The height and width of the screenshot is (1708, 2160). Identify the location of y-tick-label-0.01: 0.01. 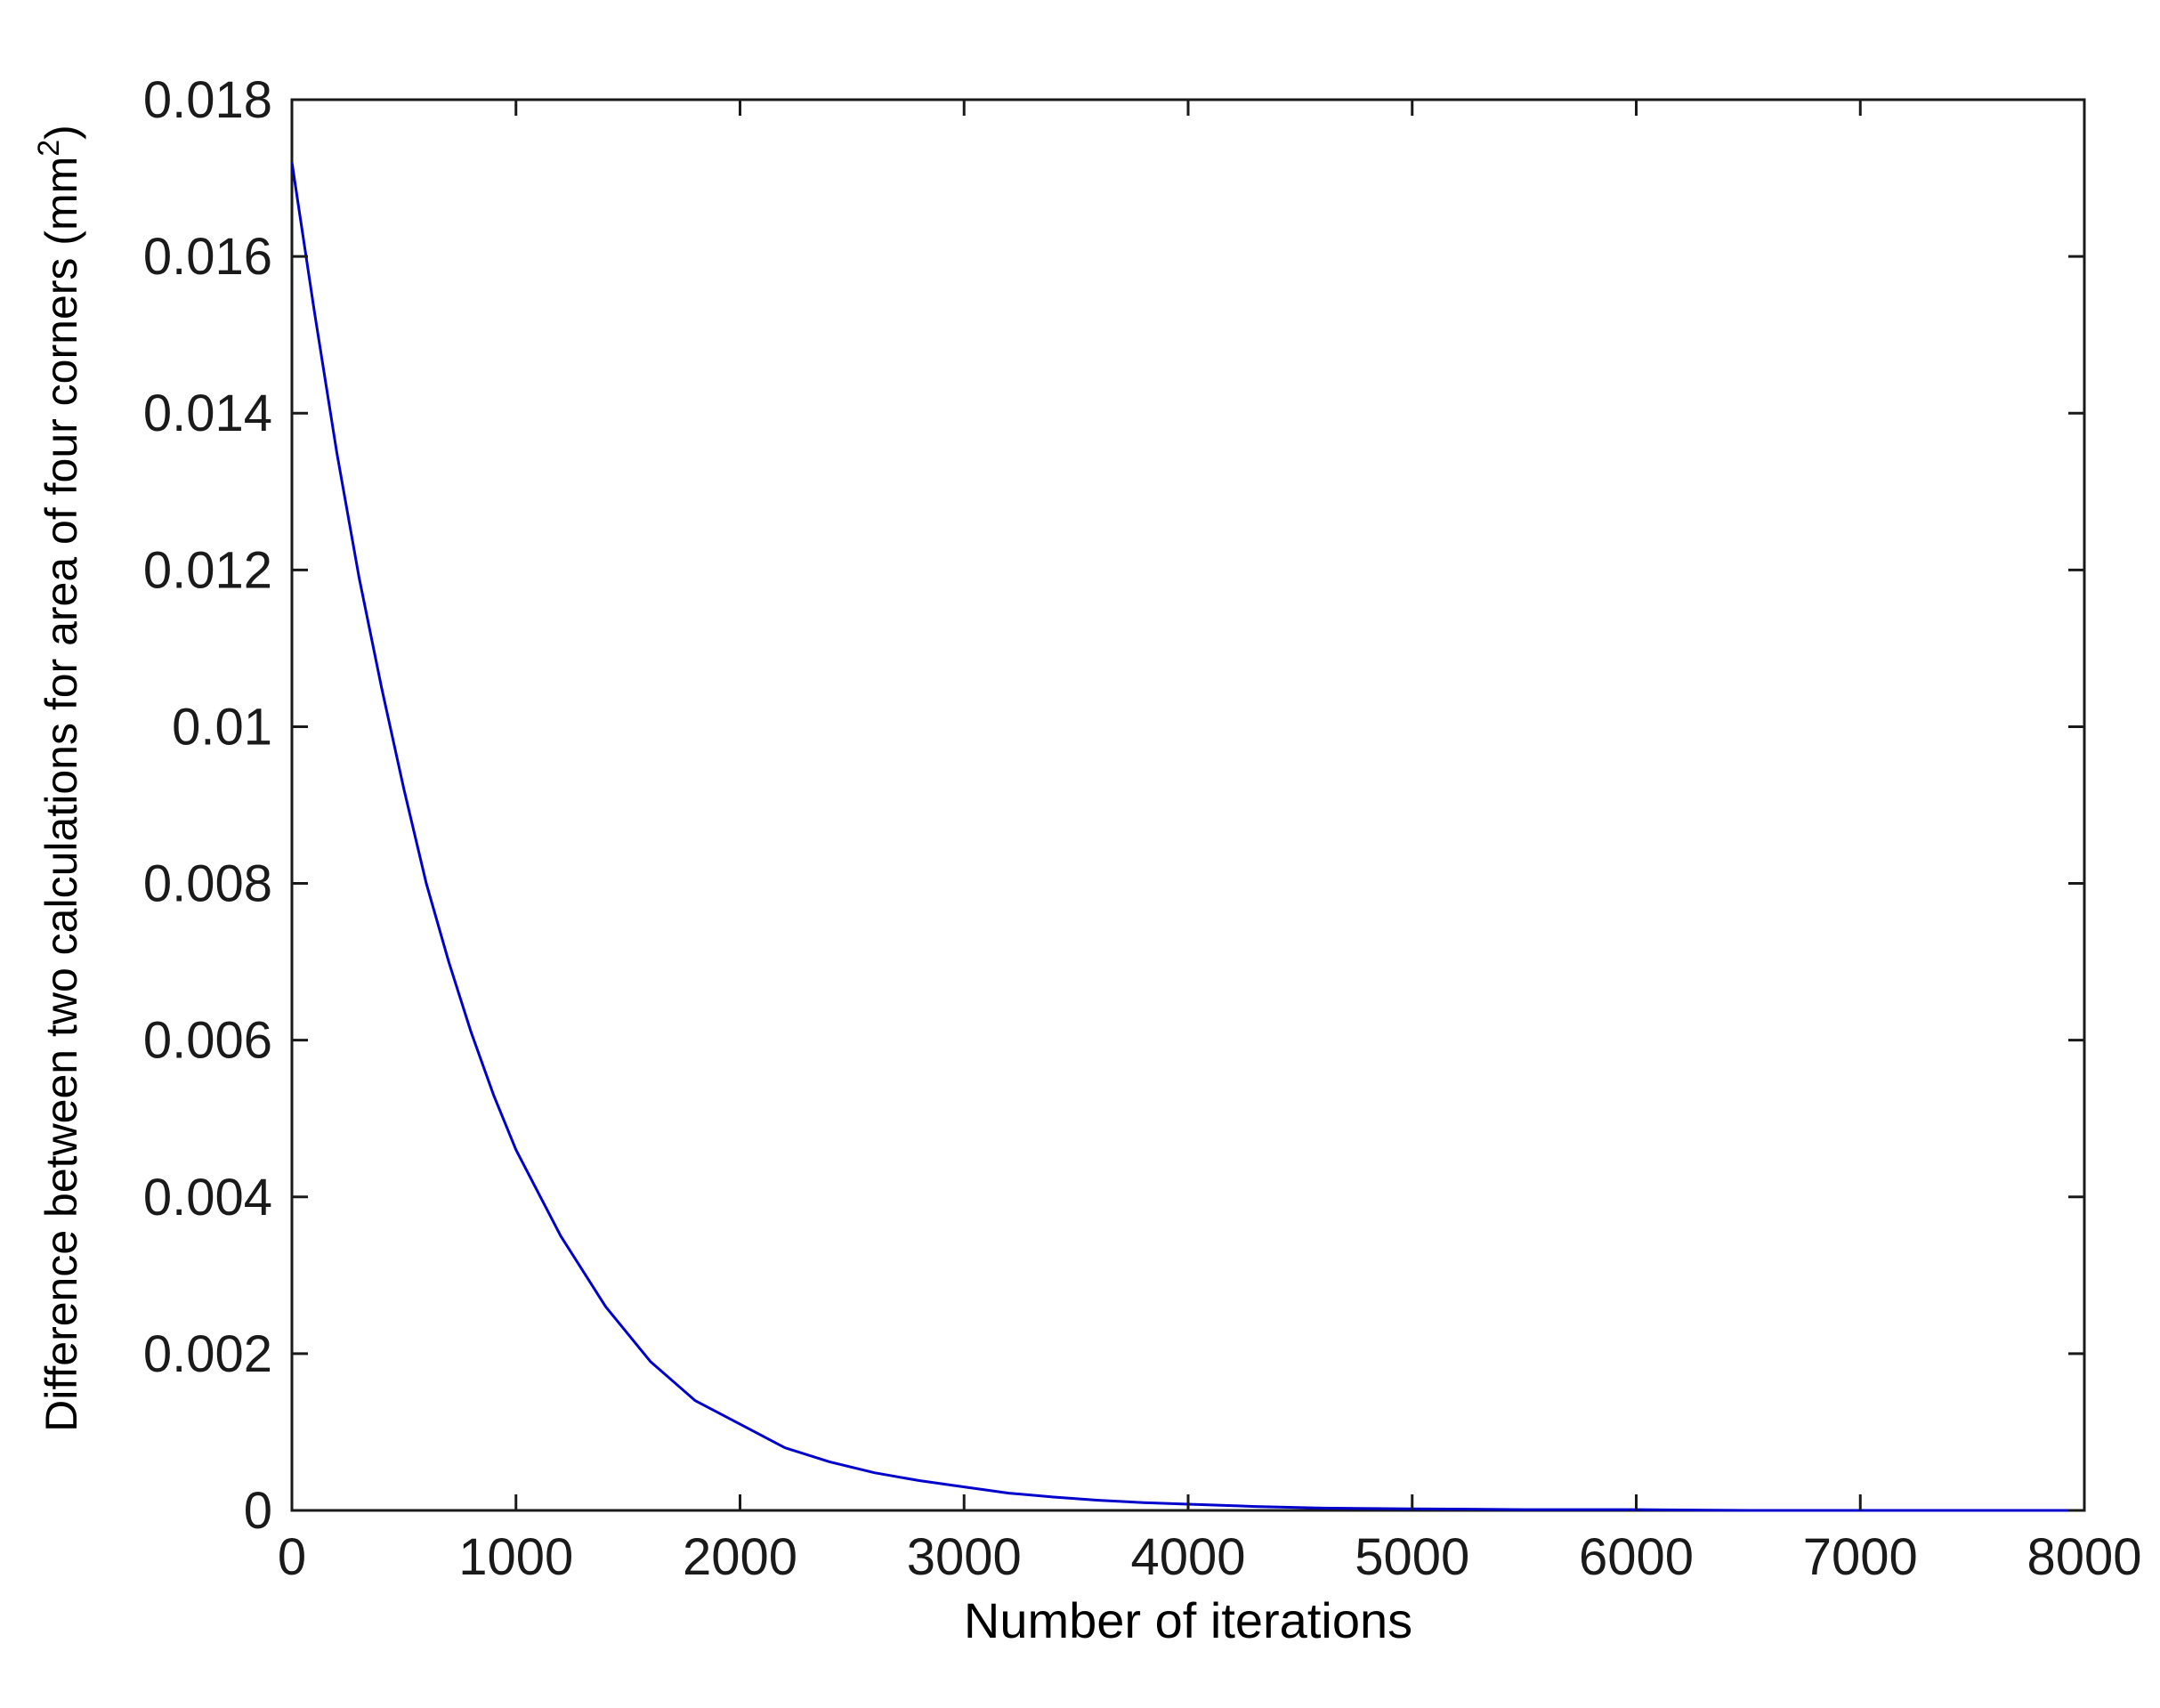
(222, 727).